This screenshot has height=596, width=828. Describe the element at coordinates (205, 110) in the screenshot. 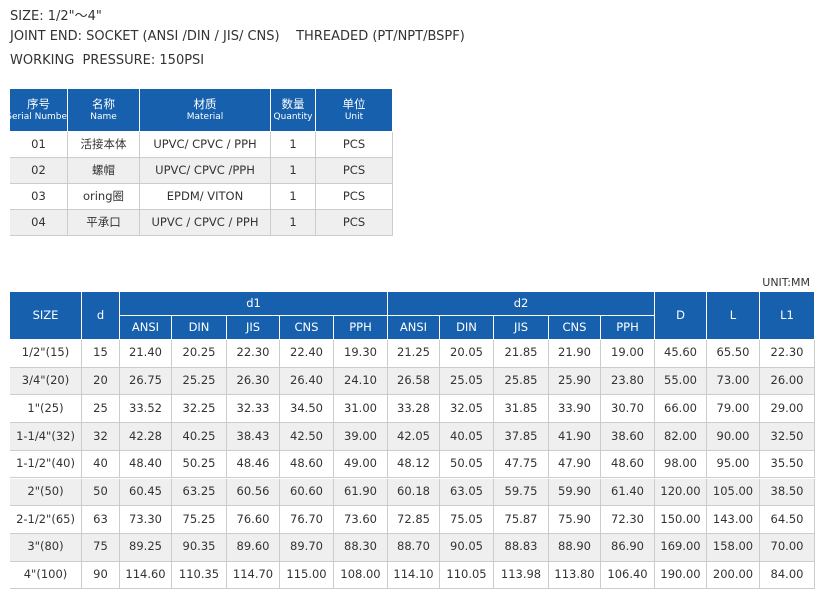

I see `parts-header-cell: 材质 Material` at that location.